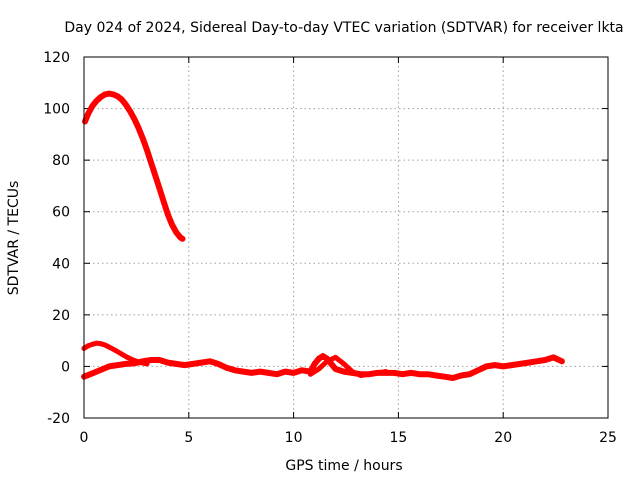 This screenshot has width=640, height=480. Describe the element at coordinates (56, 58) in the screenshot. I see `y-tick-label: 120` at that location.